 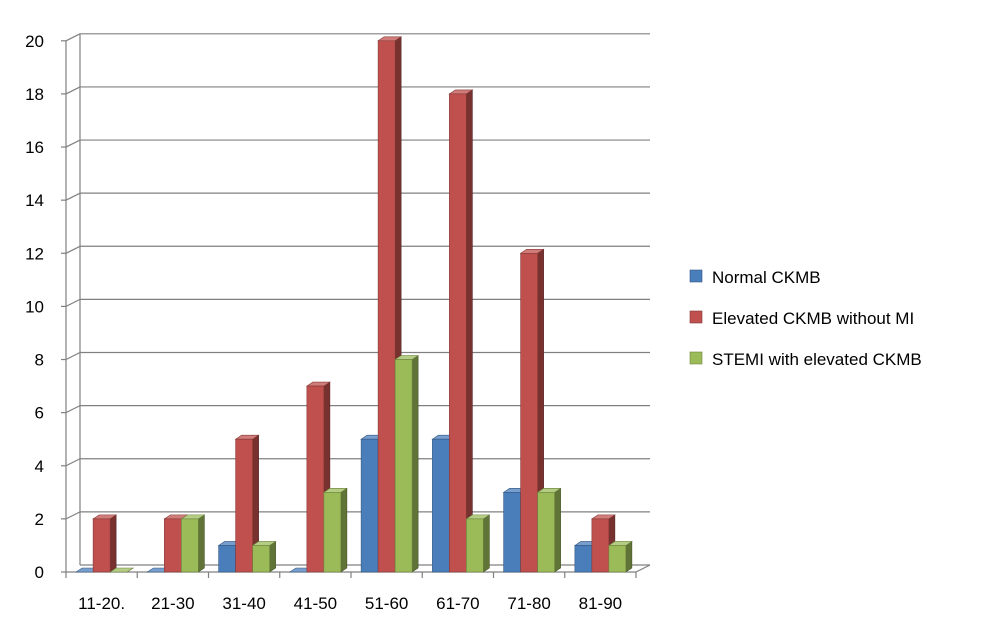 I want to click on x-tick-label: 61-70, so click(x=457, y=603).